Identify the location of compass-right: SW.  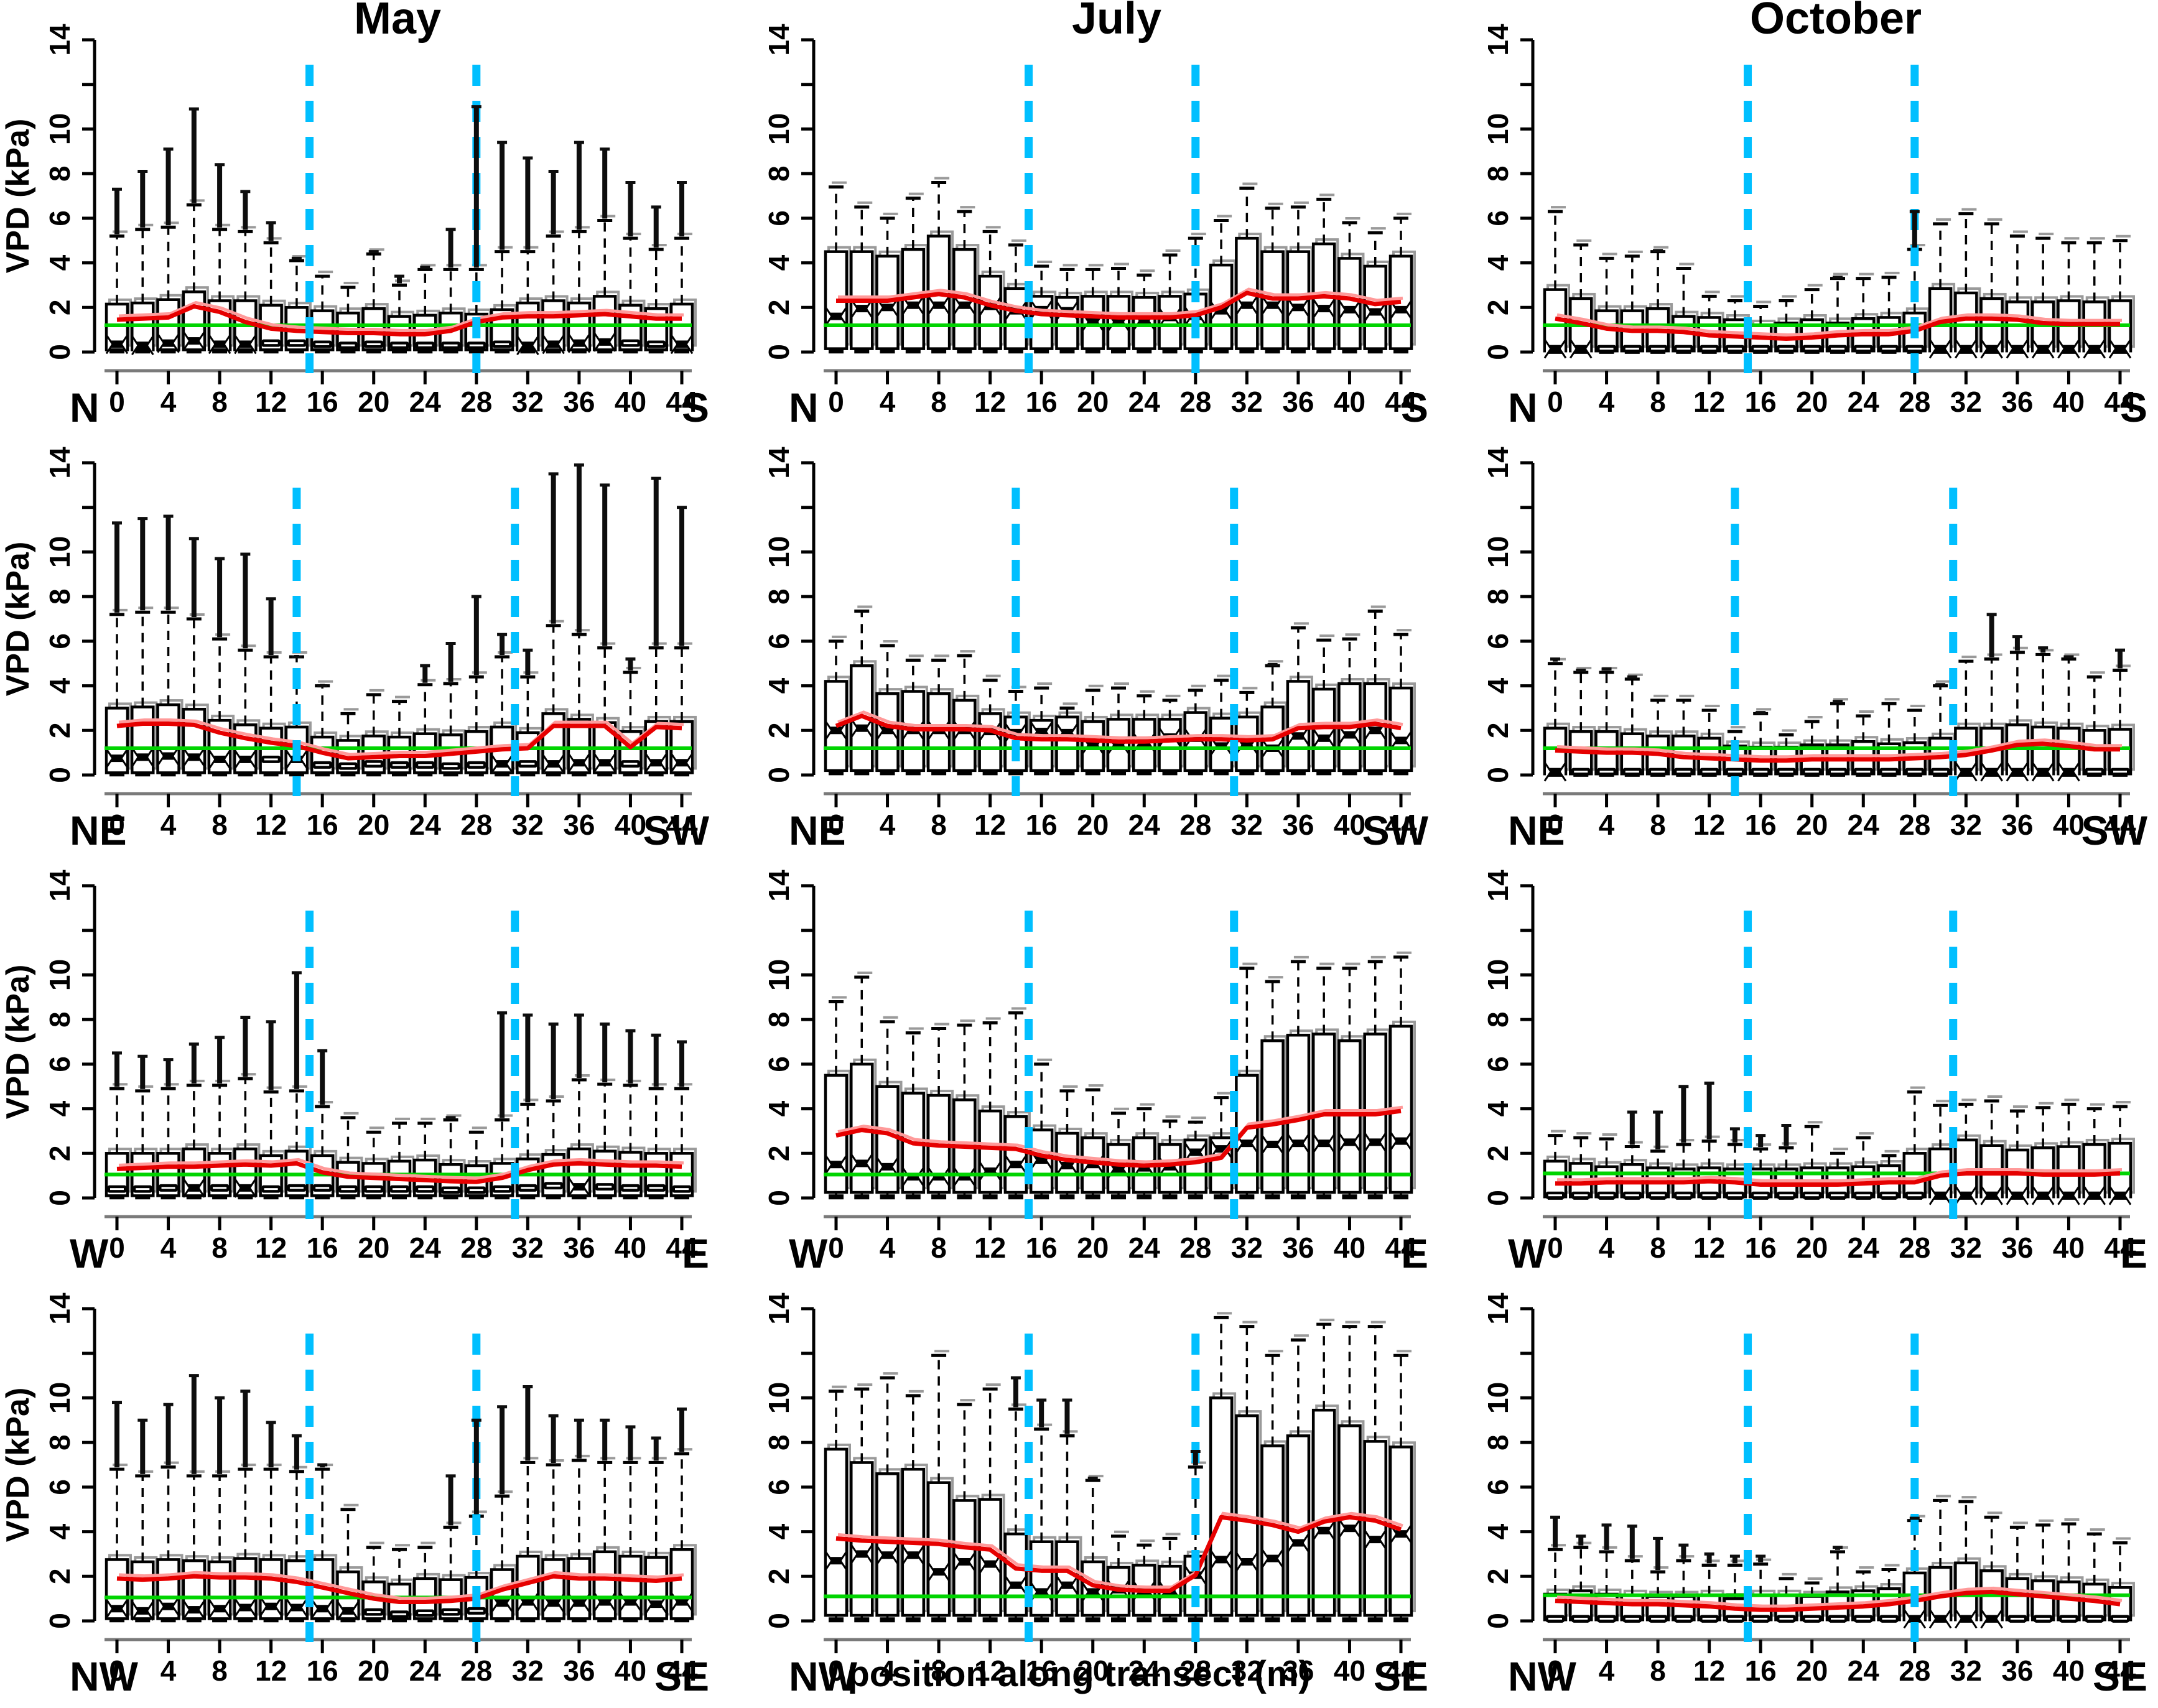
(1396, 826).